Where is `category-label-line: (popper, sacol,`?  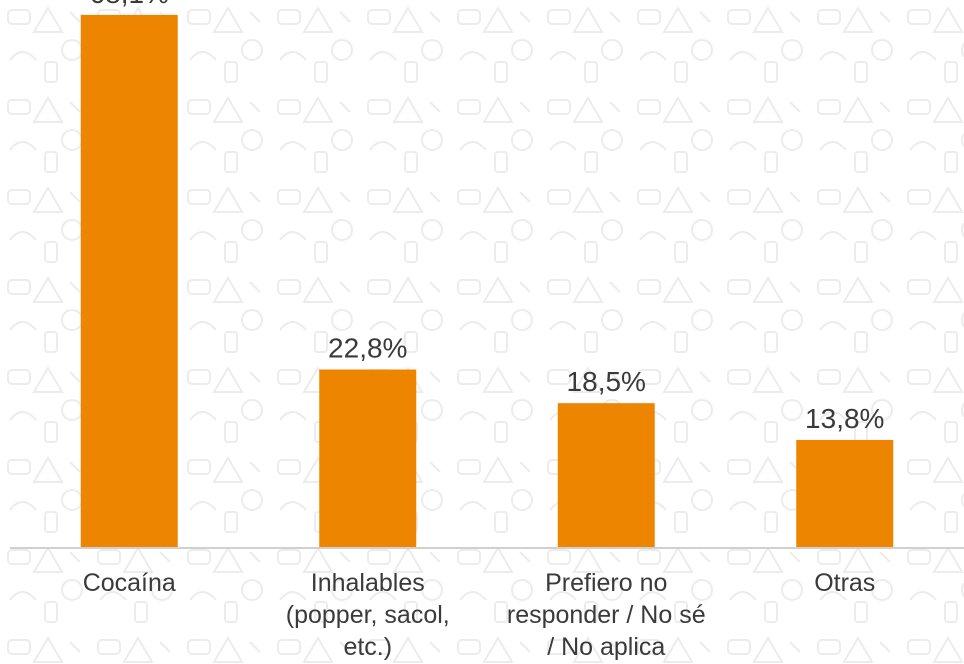 category-label-line: (popper, sacol, is located at coordinates (368, 615).